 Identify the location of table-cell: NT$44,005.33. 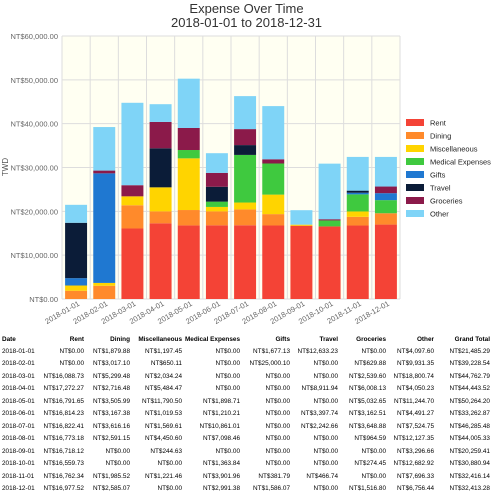
(469, 439).